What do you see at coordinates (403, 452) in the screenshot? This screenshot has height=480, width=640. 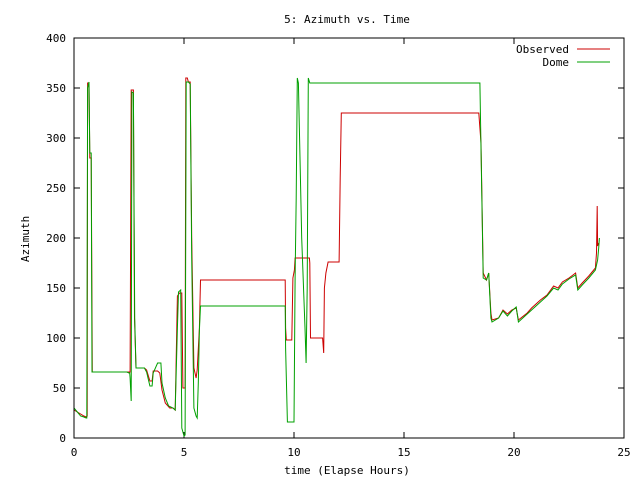 I see `x-tick-label: 15` at bounding box center [403, 452].